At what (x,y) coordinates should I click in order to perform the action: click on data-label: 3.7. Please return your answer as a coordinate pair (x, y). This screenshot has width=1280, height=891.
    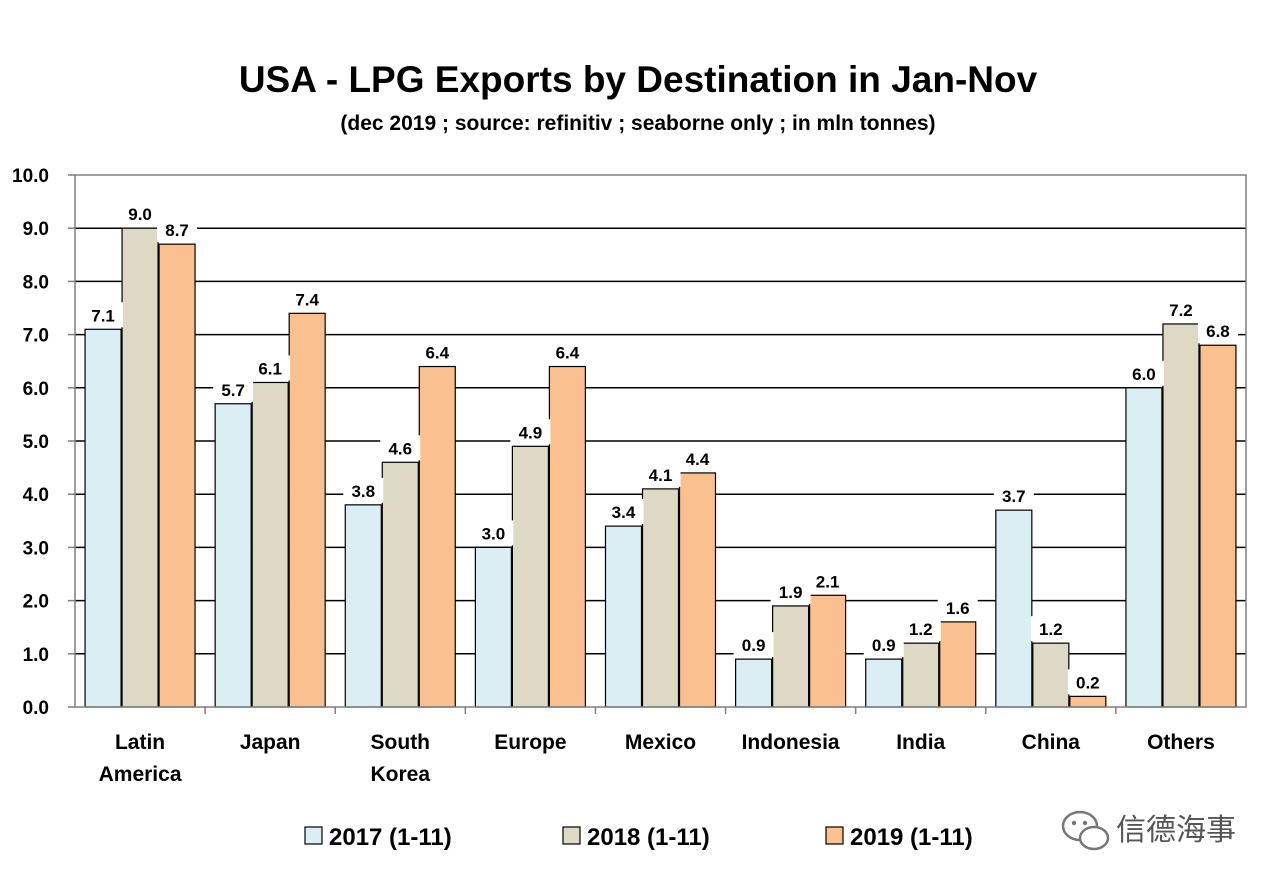
    Looking at the image, I should click on (1014, 496).